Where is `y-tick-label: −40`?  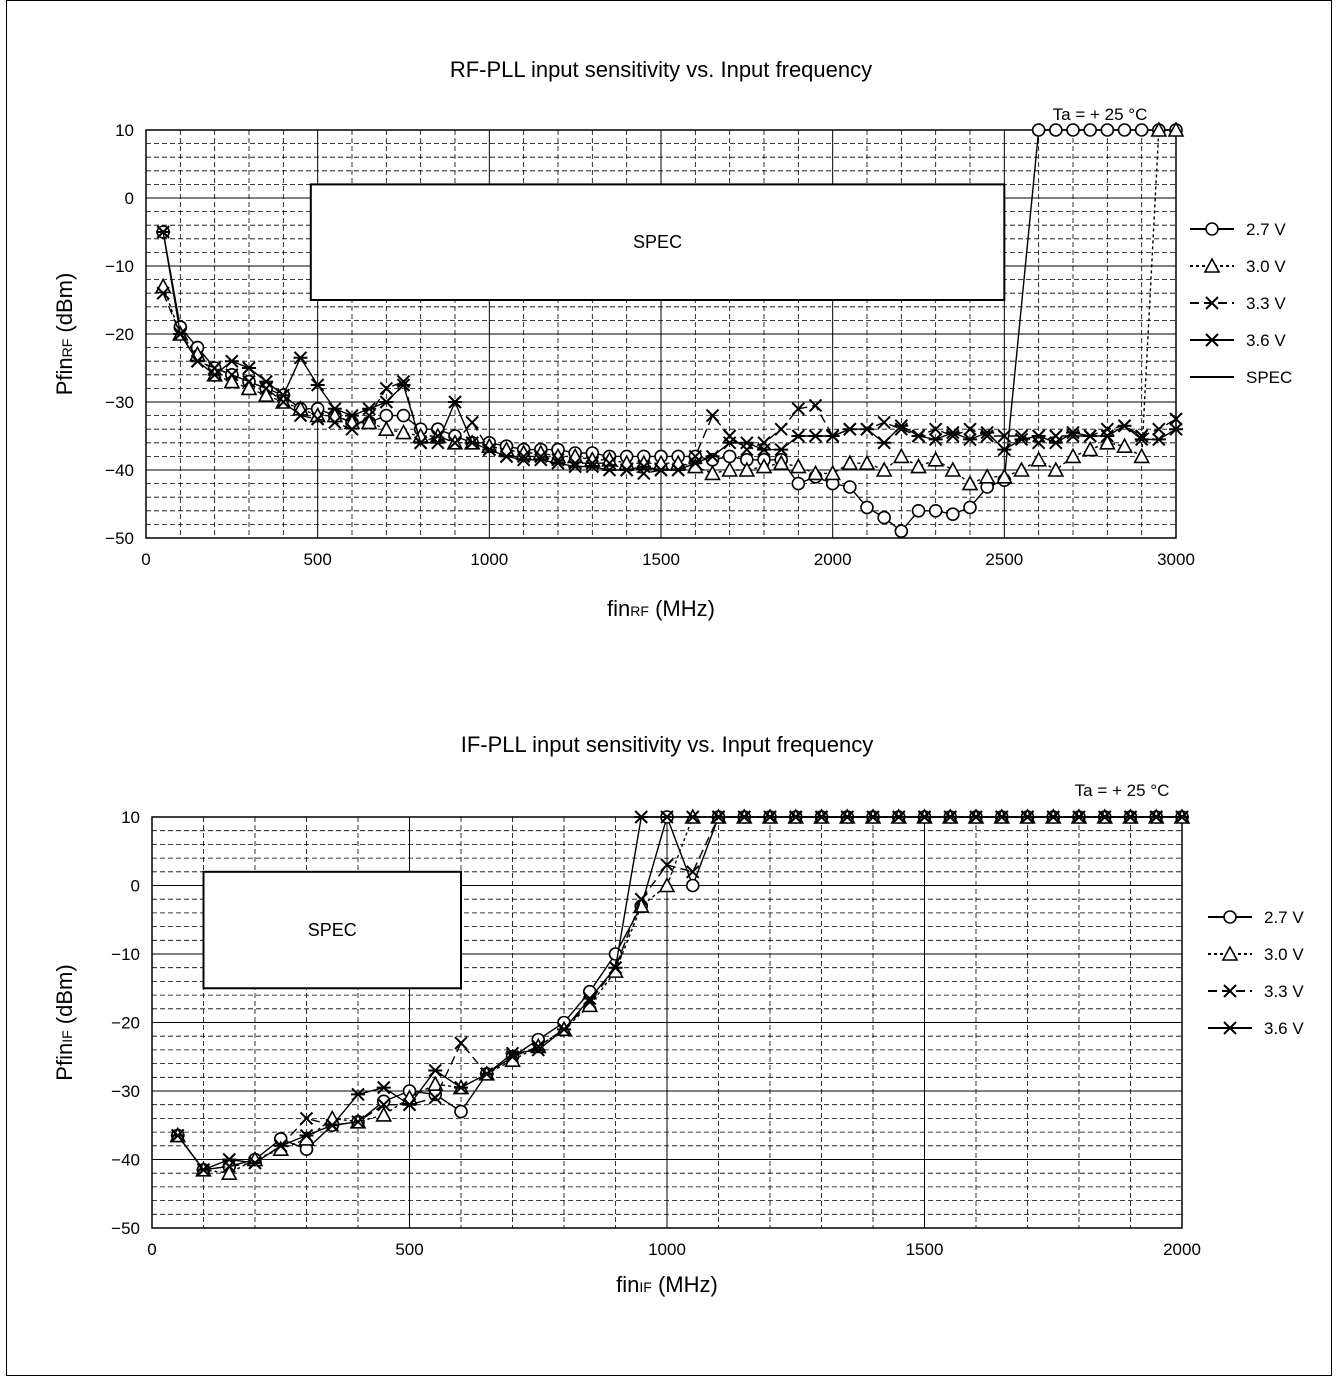
y-tick-label: −40 is located at coordinates (119, 470).